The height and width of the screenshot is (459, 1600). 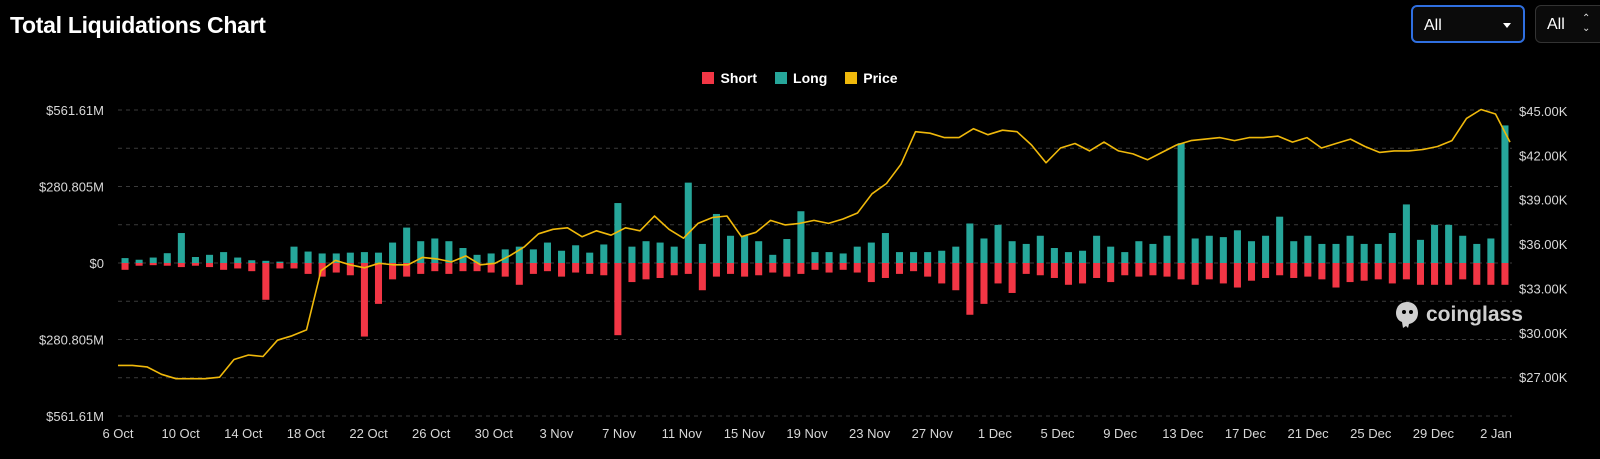 I want to click on legend-item-long: Long, so click(x=801, y=78).